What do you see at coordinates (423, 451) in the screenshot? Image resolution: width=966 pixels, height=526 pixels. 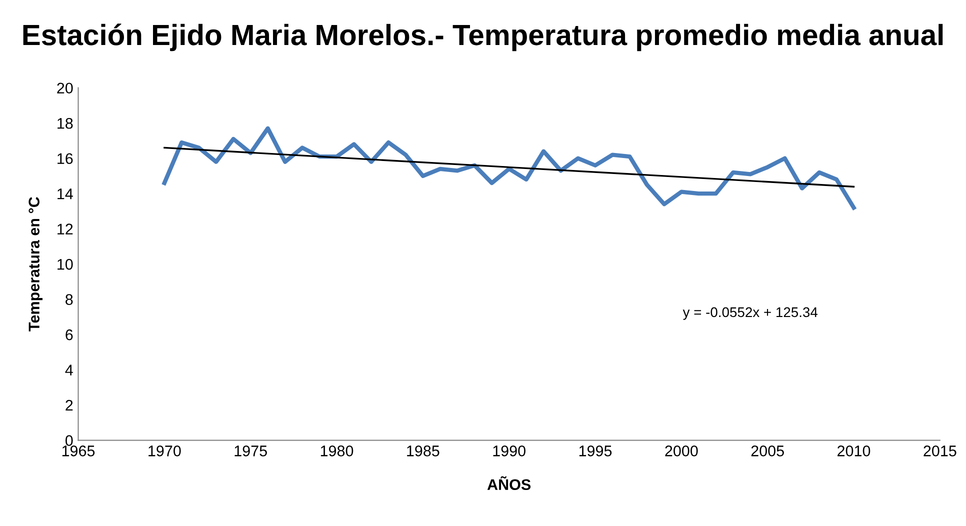 I see `x-tick-label: 1985` at bounding box center [423, 451].